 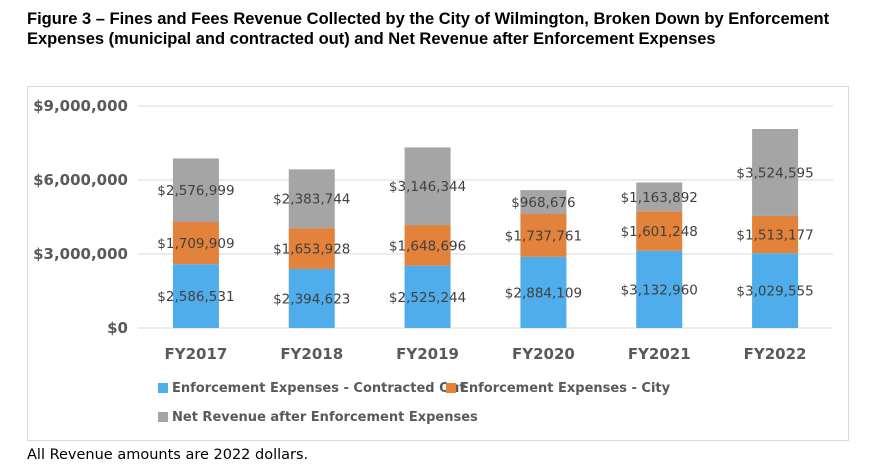 What do you see at coordinates (311, 354) in the screenshot?
I see `x-tick-label: FY2018` at bounding box center [311, 354].